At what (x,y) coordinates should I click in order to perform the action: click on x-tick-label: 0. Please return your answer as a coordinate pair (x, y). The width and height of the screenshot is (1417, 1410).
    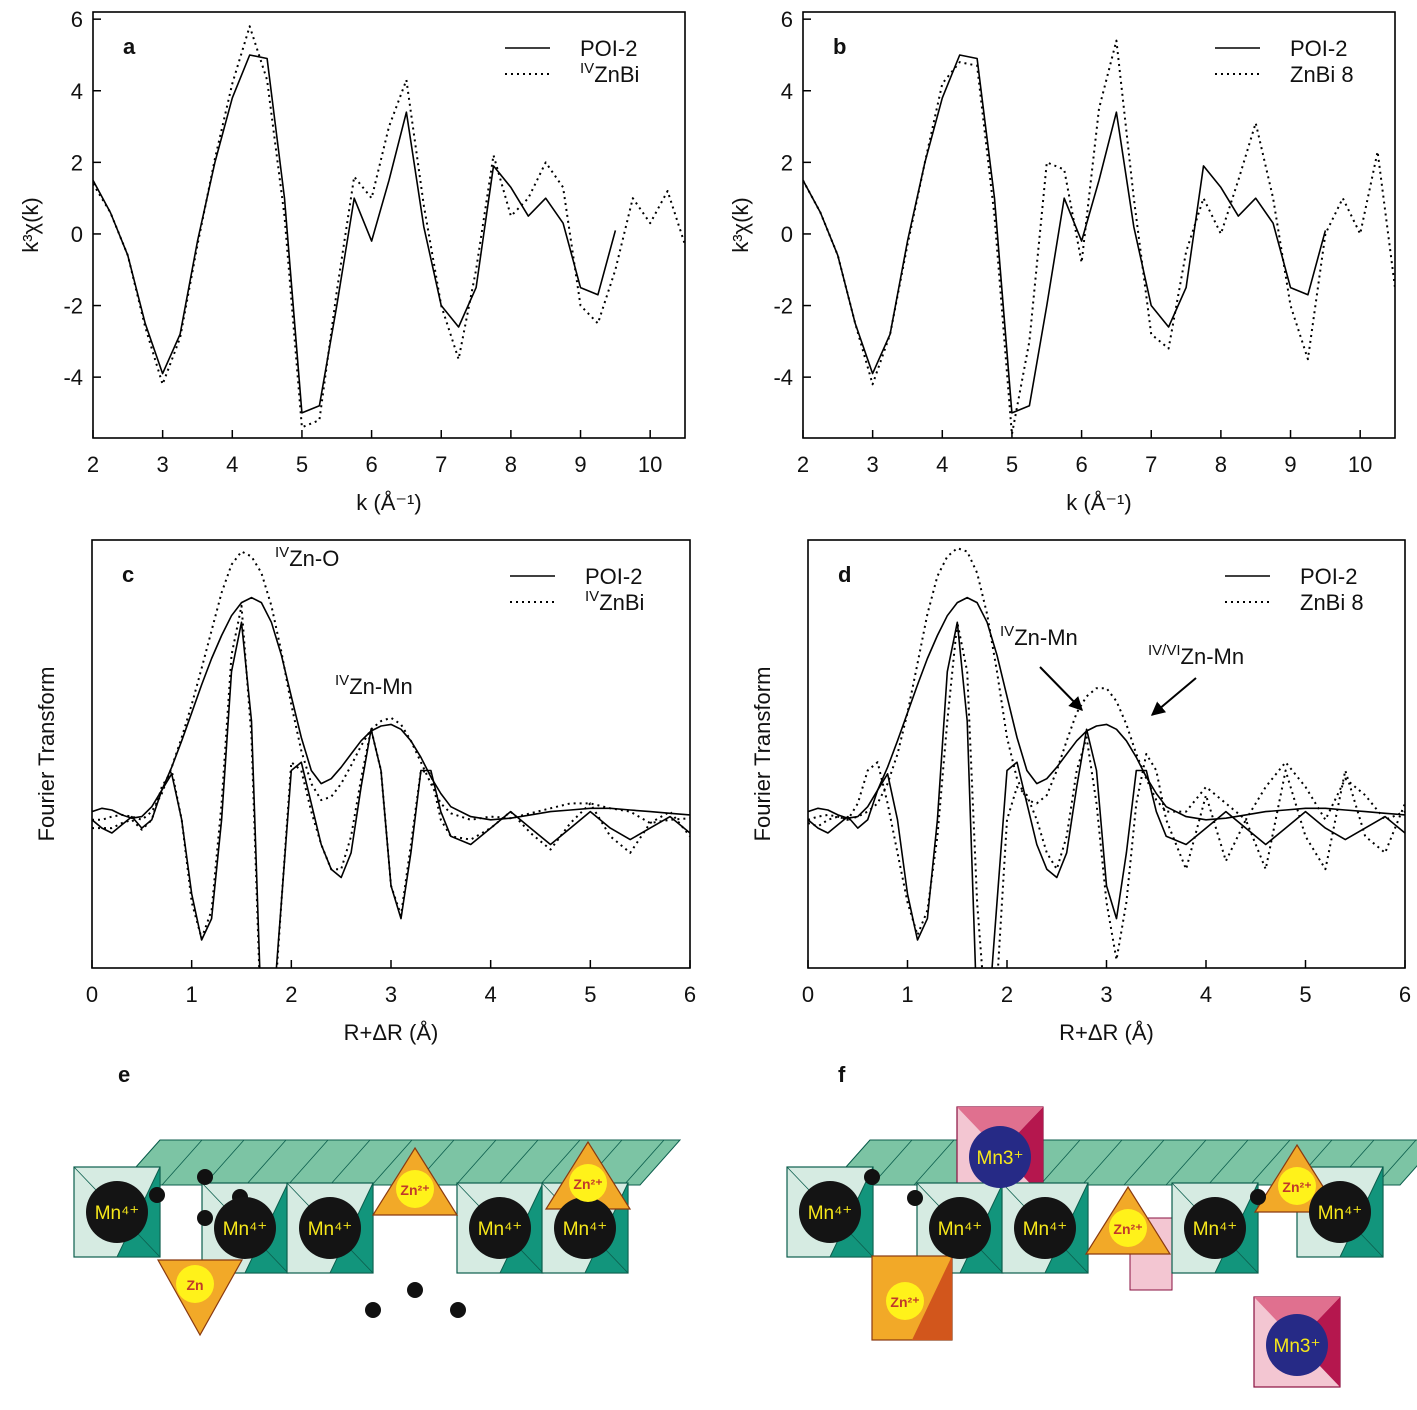
    Looking at the image, I should click on (808, 994).